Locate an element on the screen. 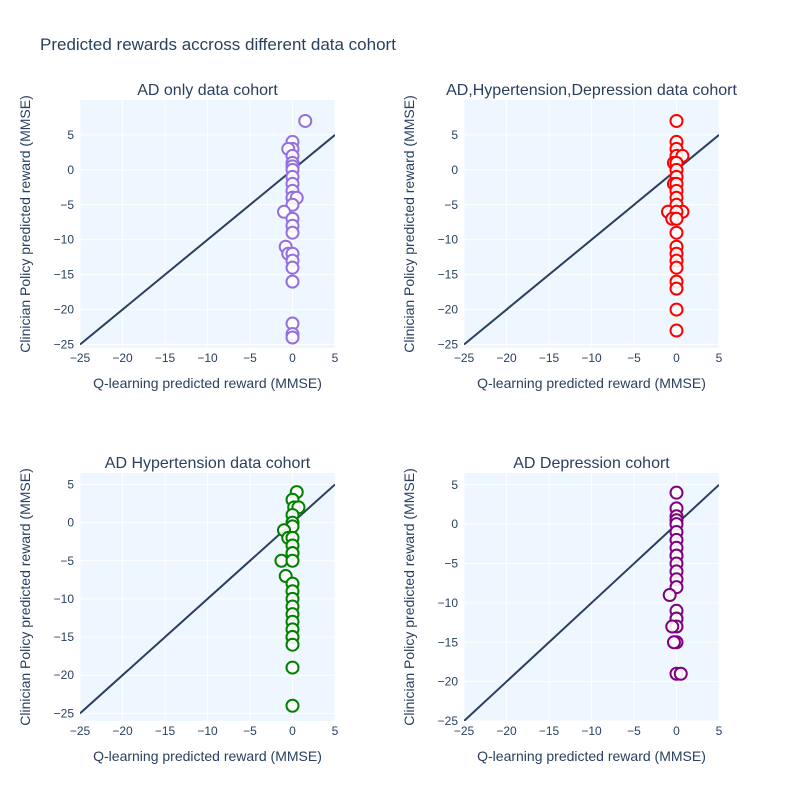 The image size is (800, 800). subplot-title: AD Hypertension data cohort is located at coordinates (208, 463).